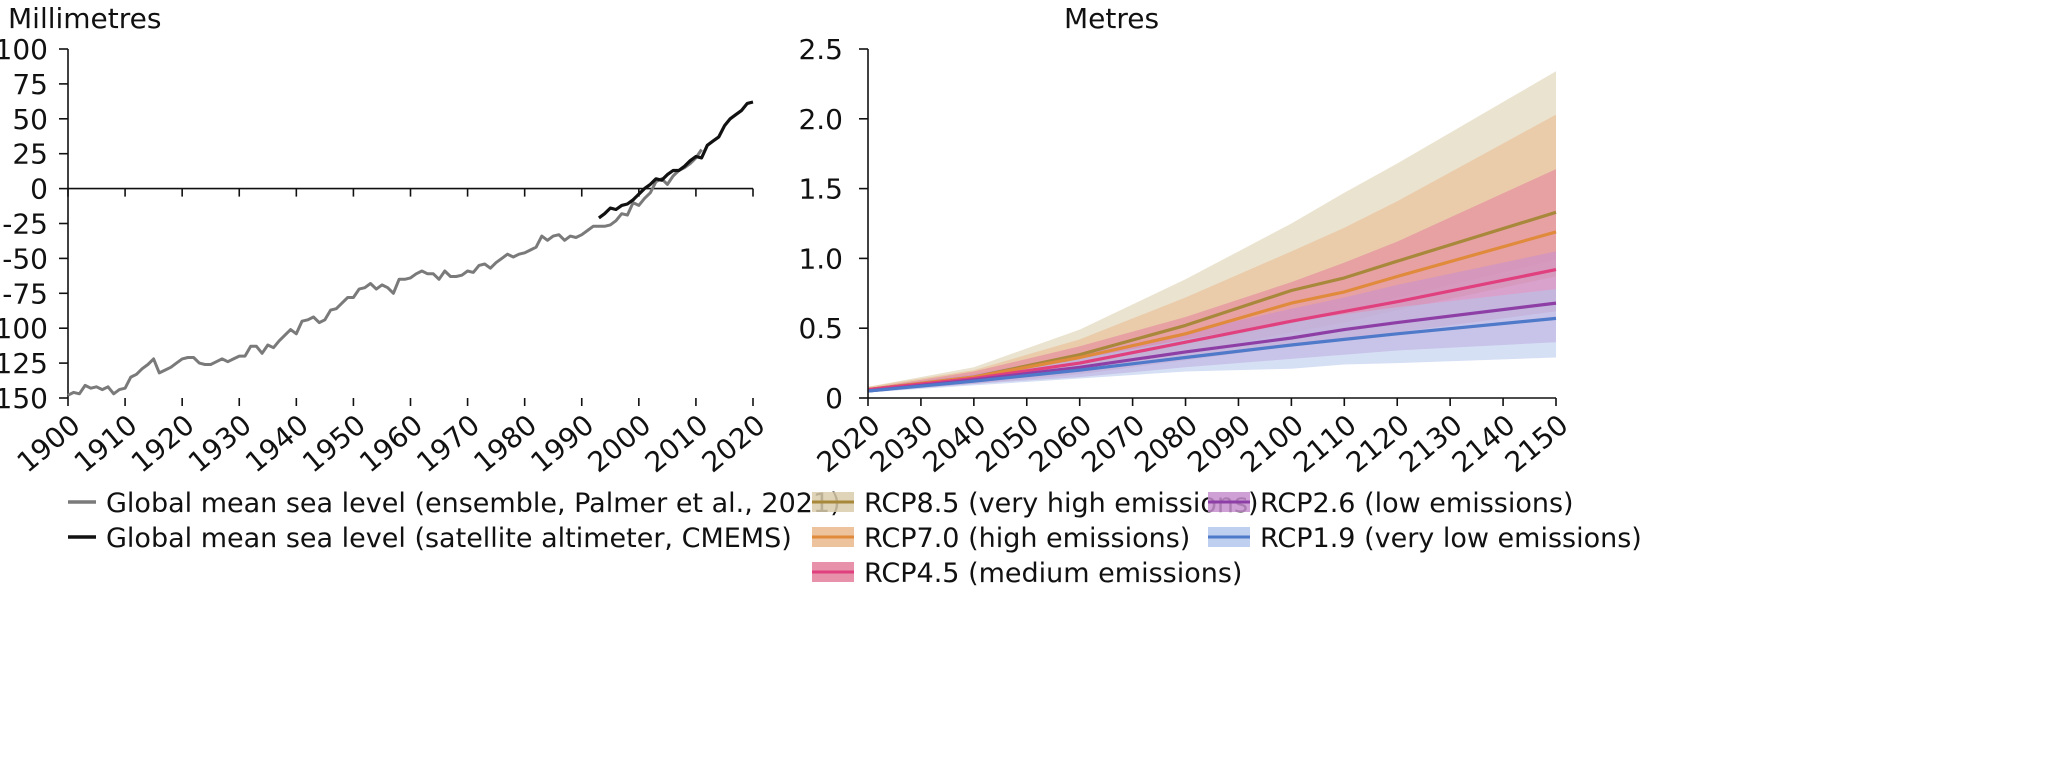 The width and height of the screenshot is (2048, 765). What do you see at coordinates (163, 443) in the screenshot?
I see `left-x-tick-label: 1920` at bounding box center [163, 443].